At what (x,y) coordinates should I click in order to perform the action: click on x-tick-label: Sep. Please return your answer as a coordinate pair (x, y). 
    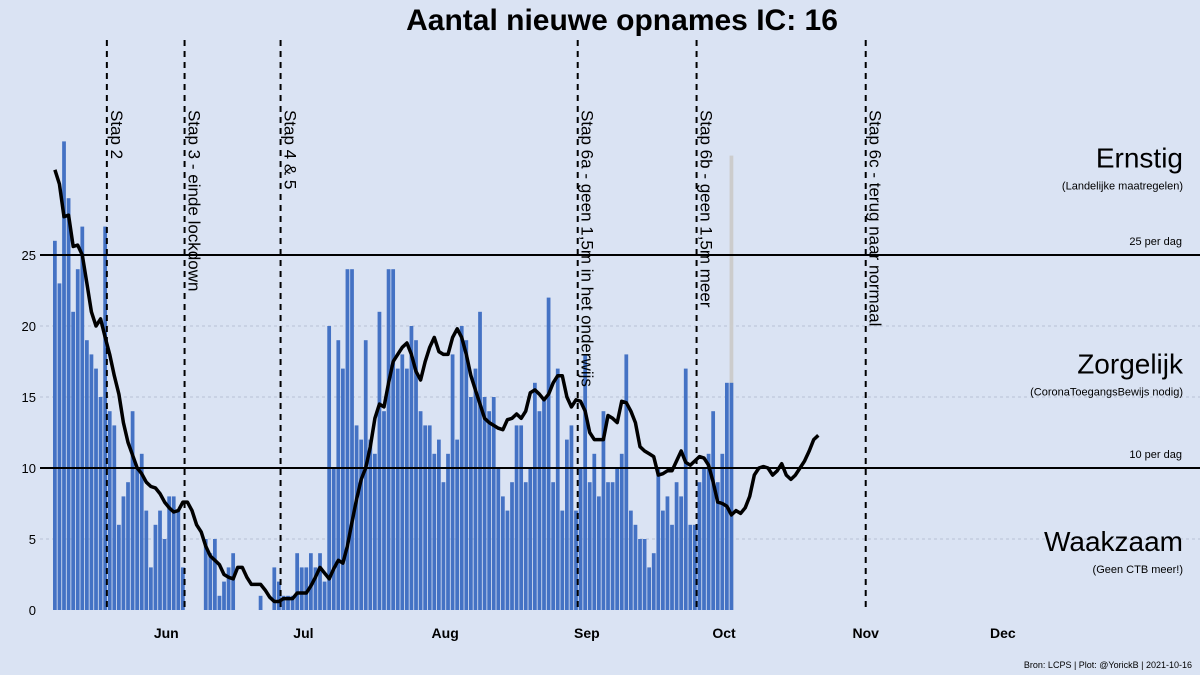
    Looking at the image, I should click on (587, 633).